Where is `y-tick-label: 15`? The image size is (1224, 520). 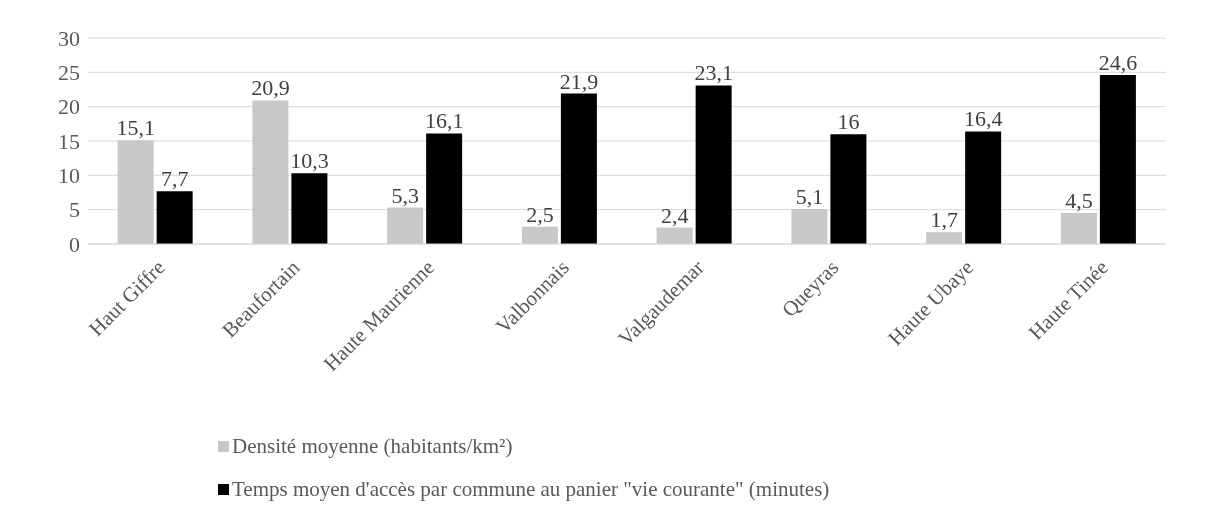 y-tick-label: 15 is located at coordinates (69, 141).